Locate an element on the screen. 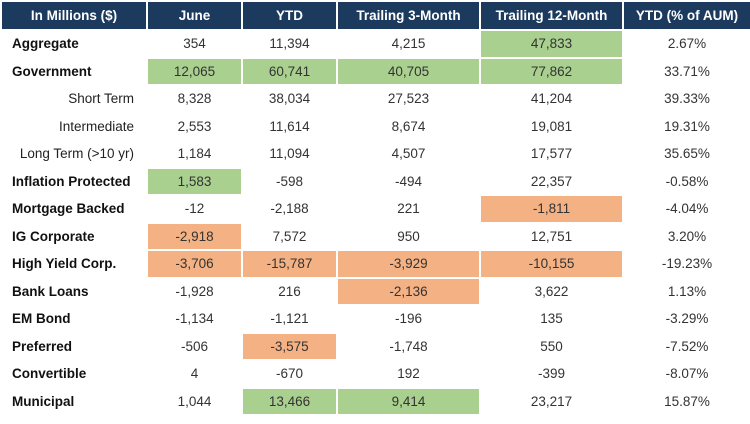  row-label: Intermediate is located at coordinates (96, 126).